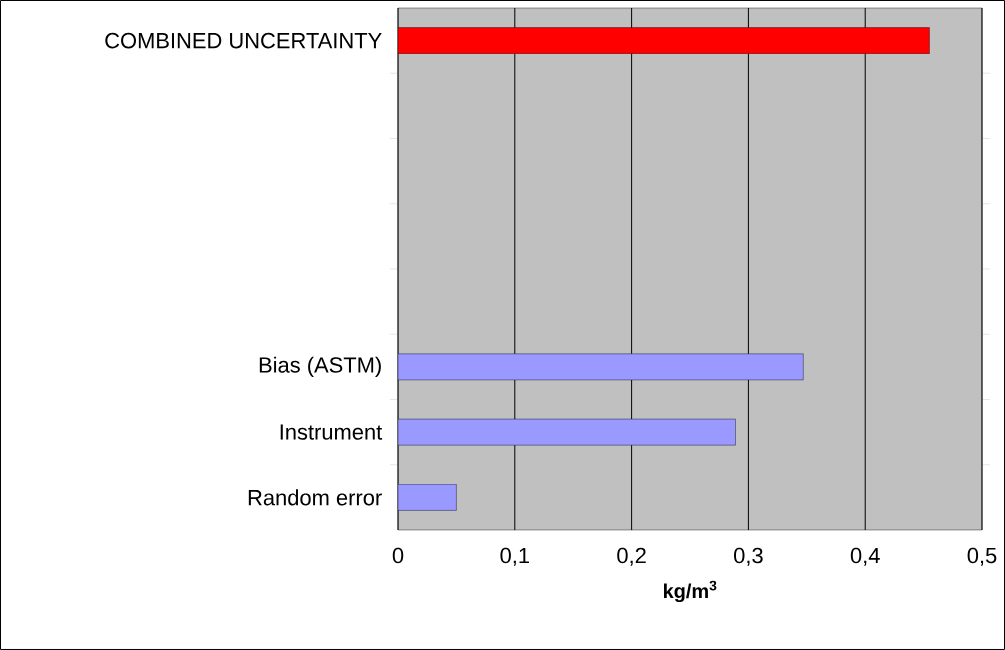 This screenshot has height=650, width=1005. What do you see at coordinates (331, 432) in the screenshot?
I see `y-tick-label: Instrument` at bounding box center [331, 432].